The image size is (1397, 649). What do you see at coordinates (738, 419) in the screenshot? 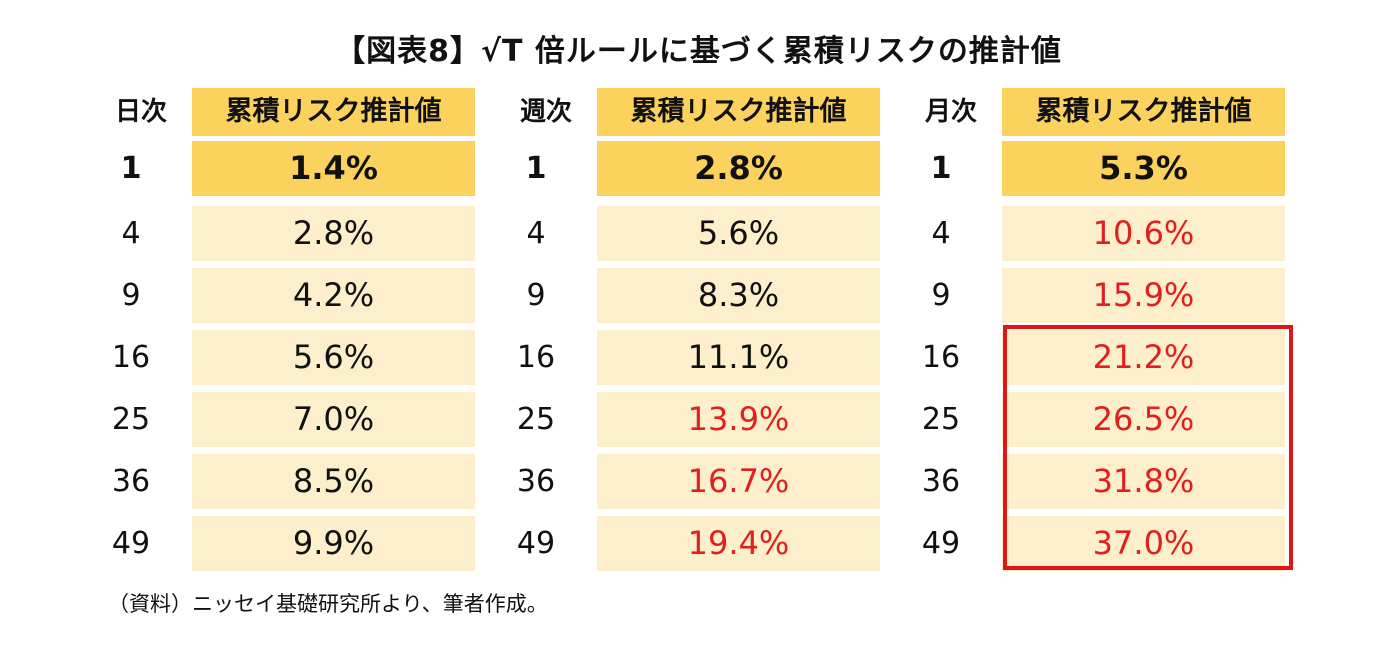
I see `row-value: 13.9%` at bounding box center [738, 419].